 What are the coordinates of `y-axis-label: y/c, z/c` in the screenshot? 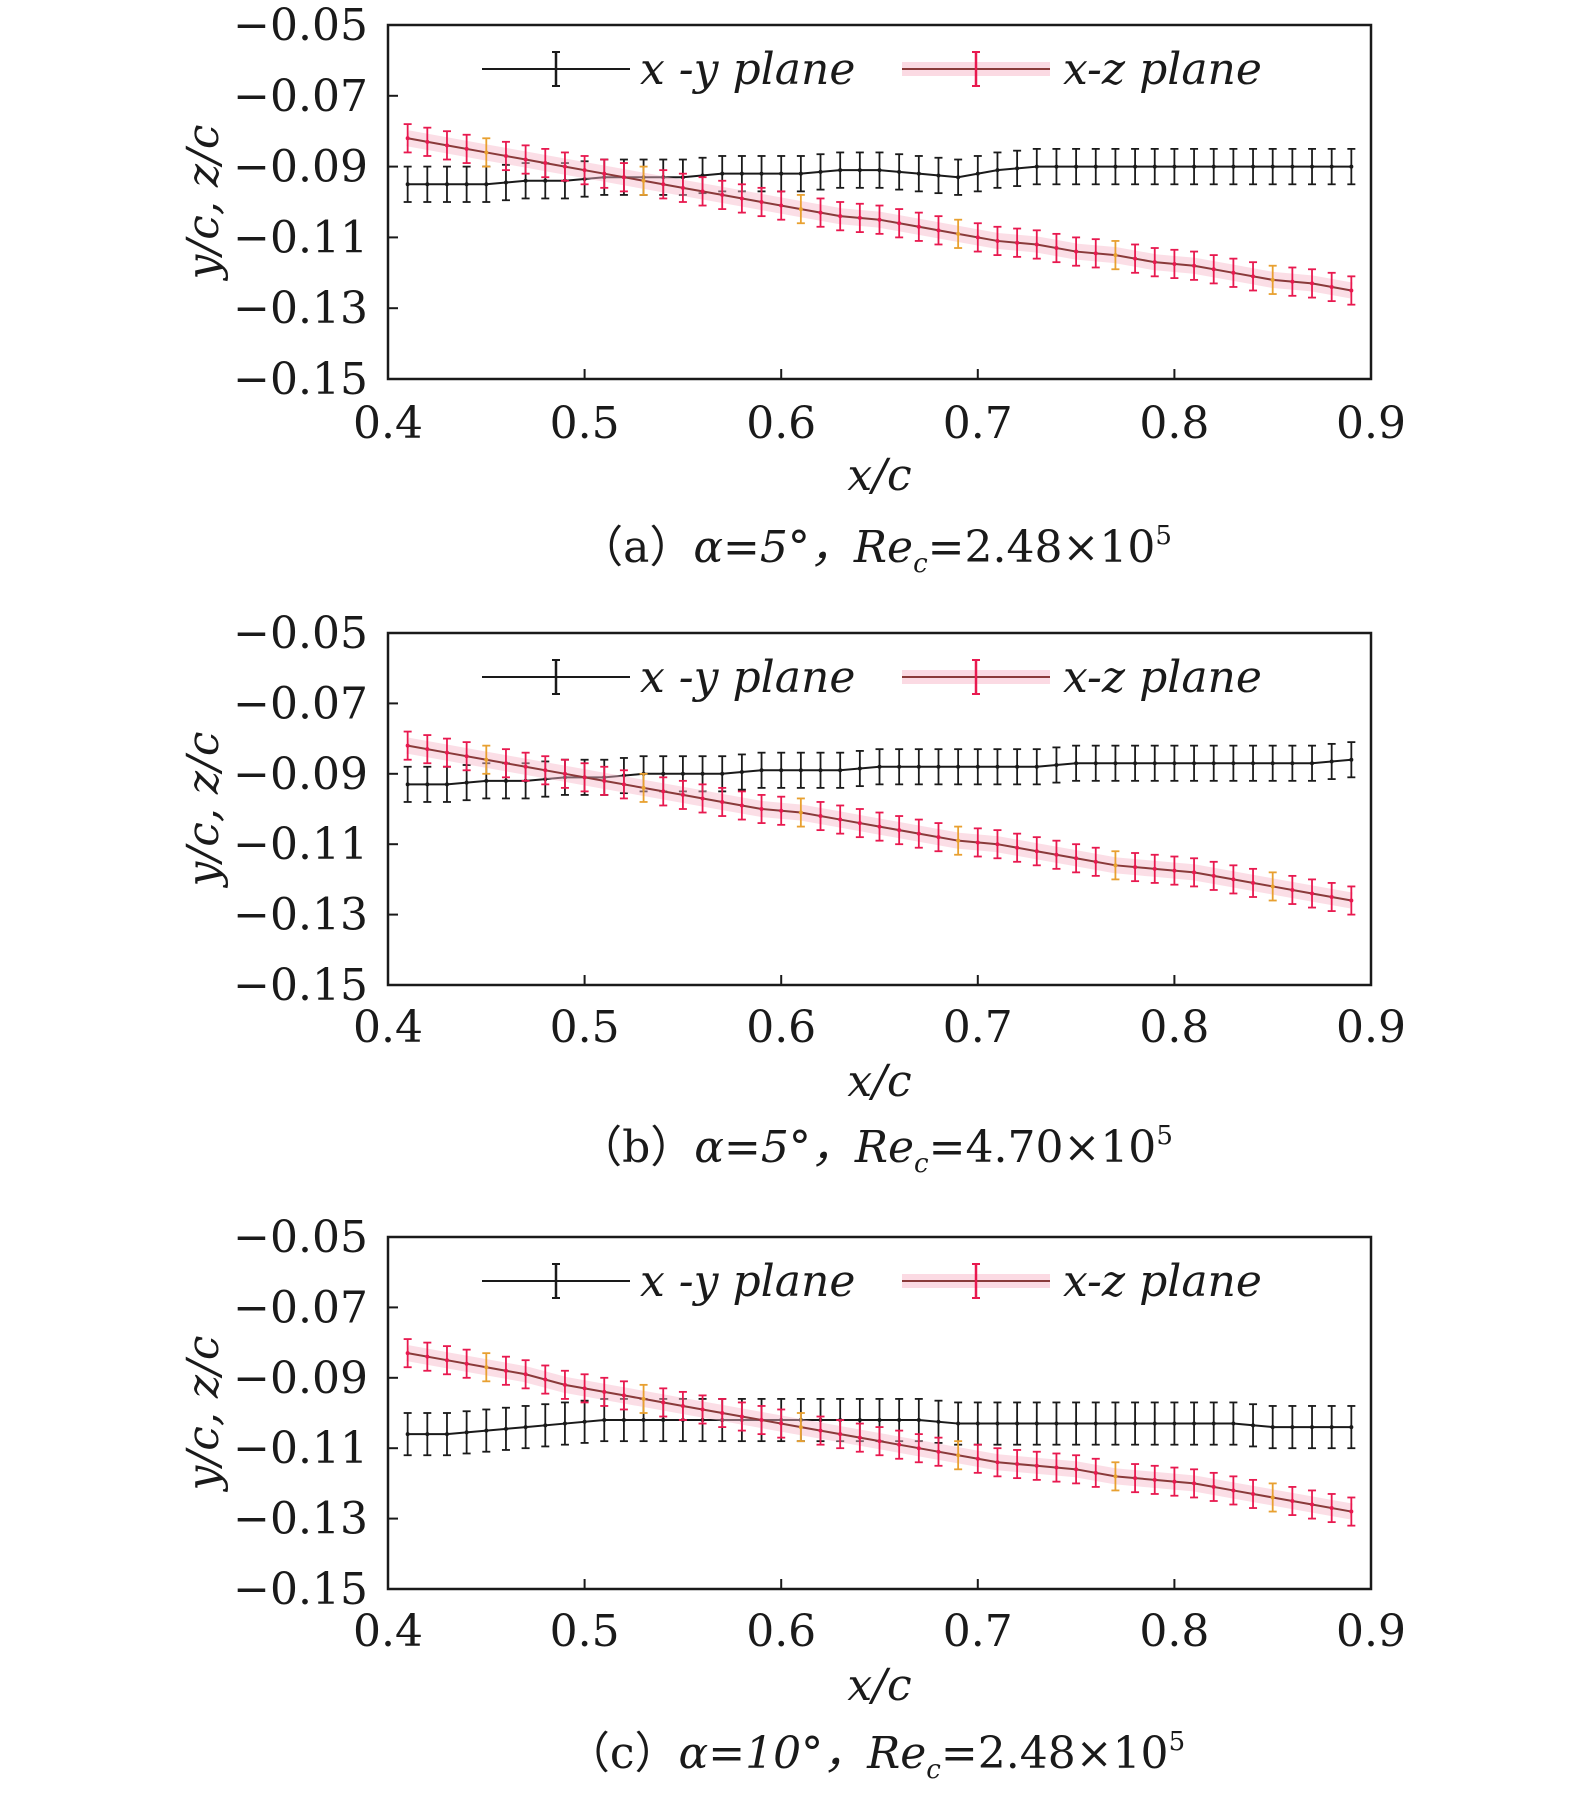 It's located at (203, 810).